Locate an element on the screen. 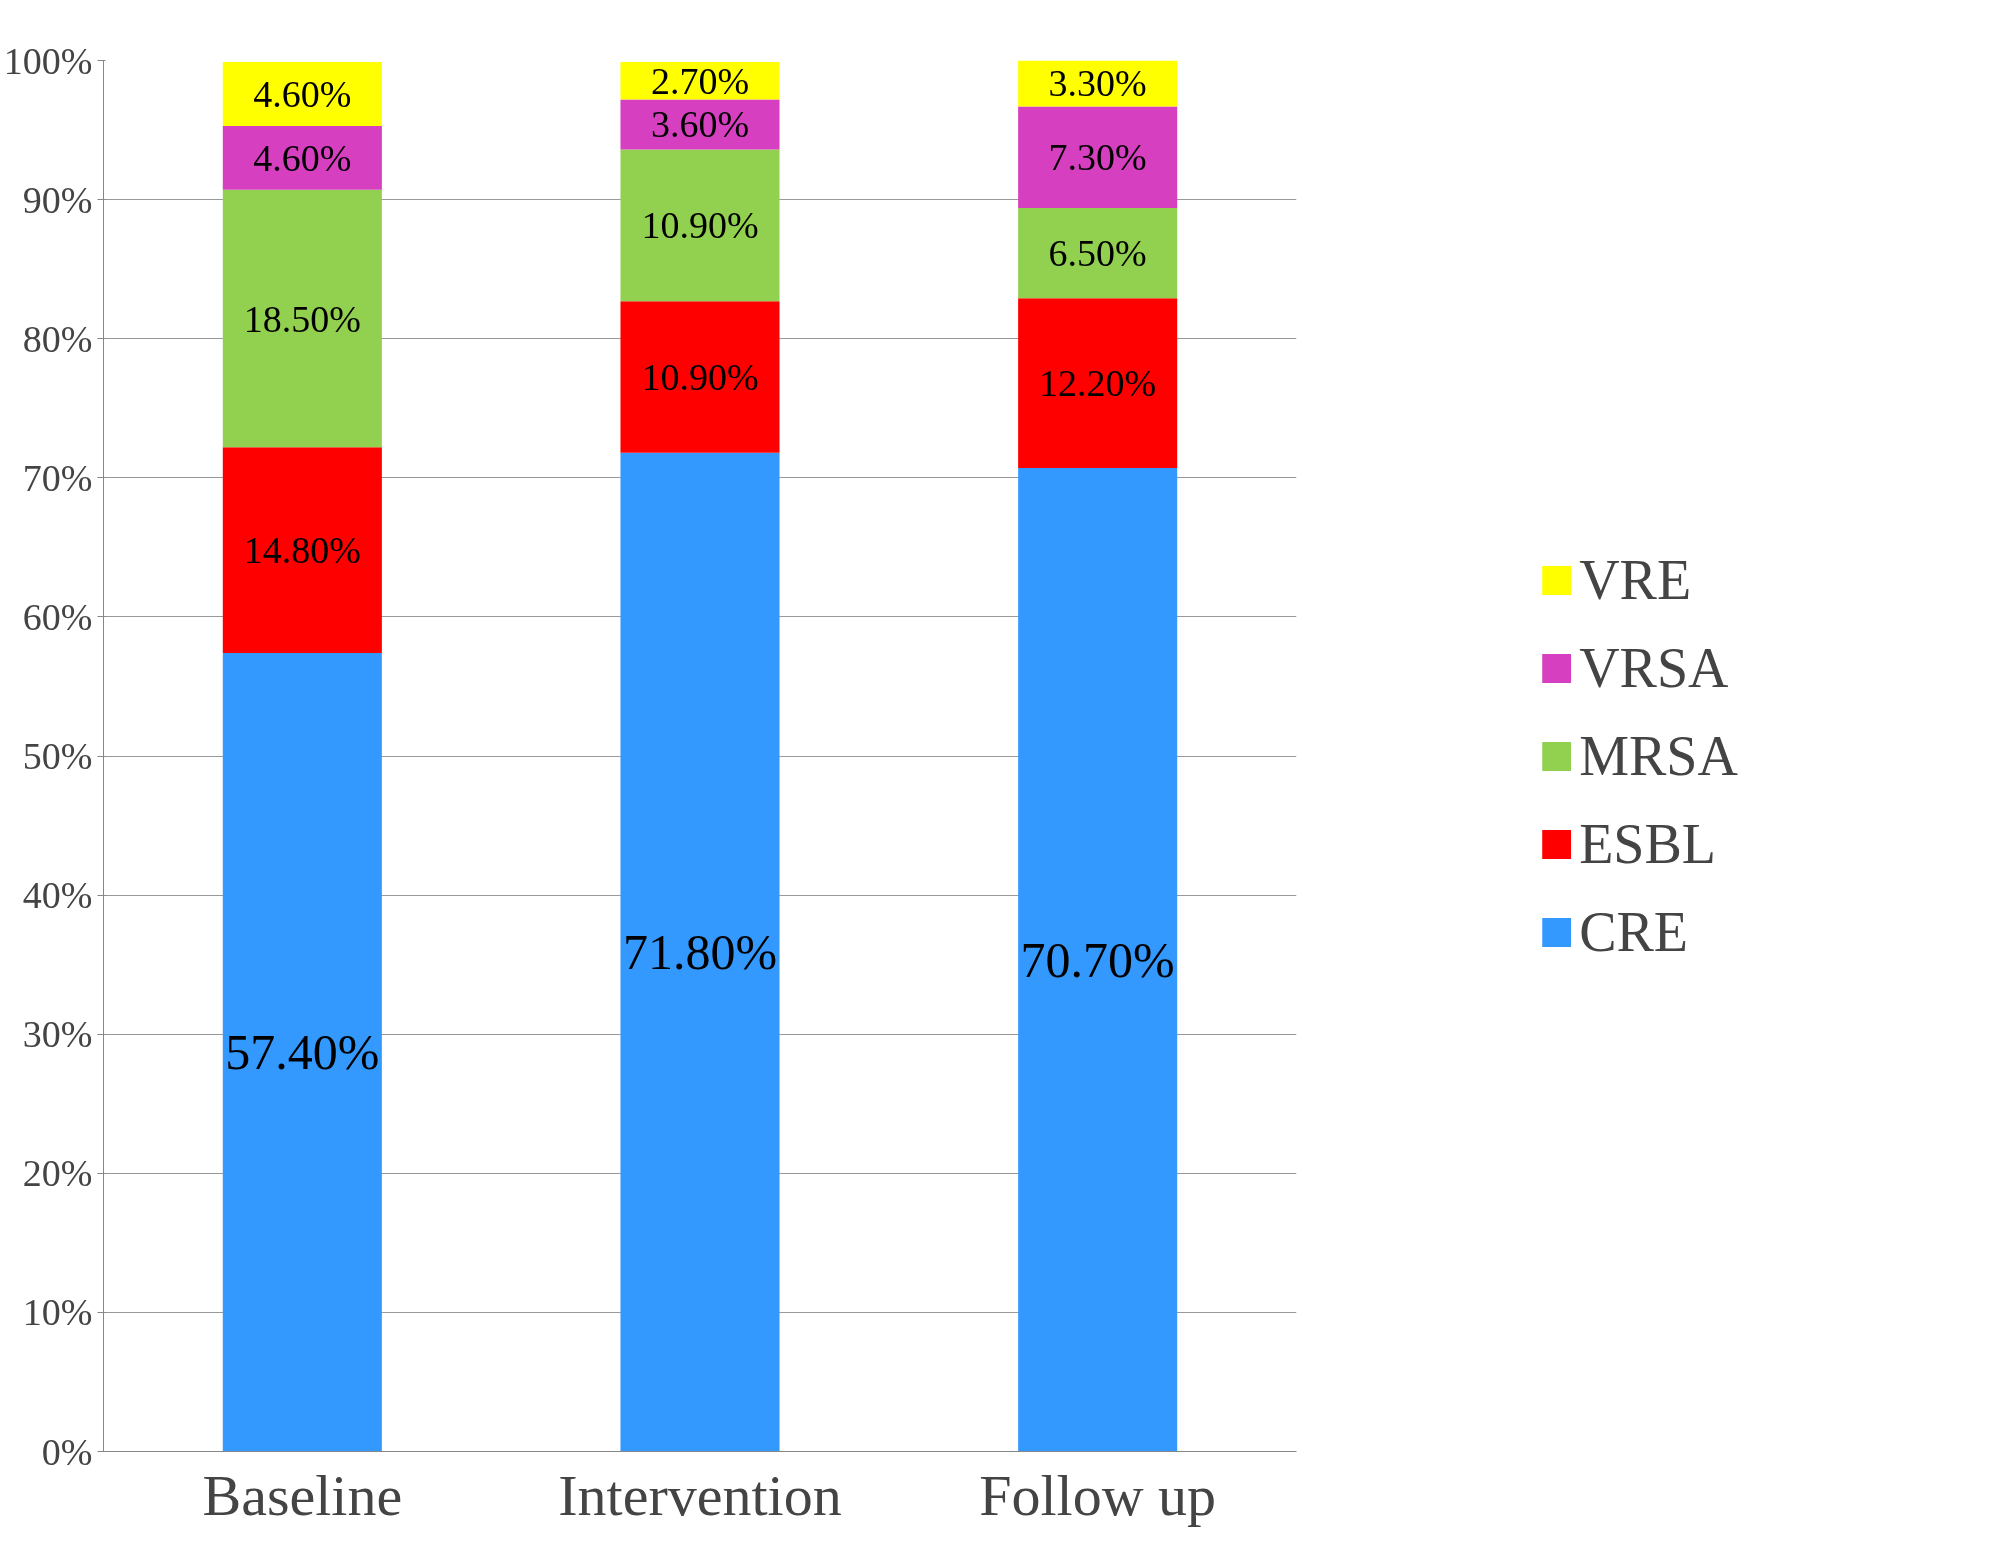 Image resolution: width=2001 pixels, height=1554 pixels. legend-label: ESBL is located at coordinates (1648, 843).